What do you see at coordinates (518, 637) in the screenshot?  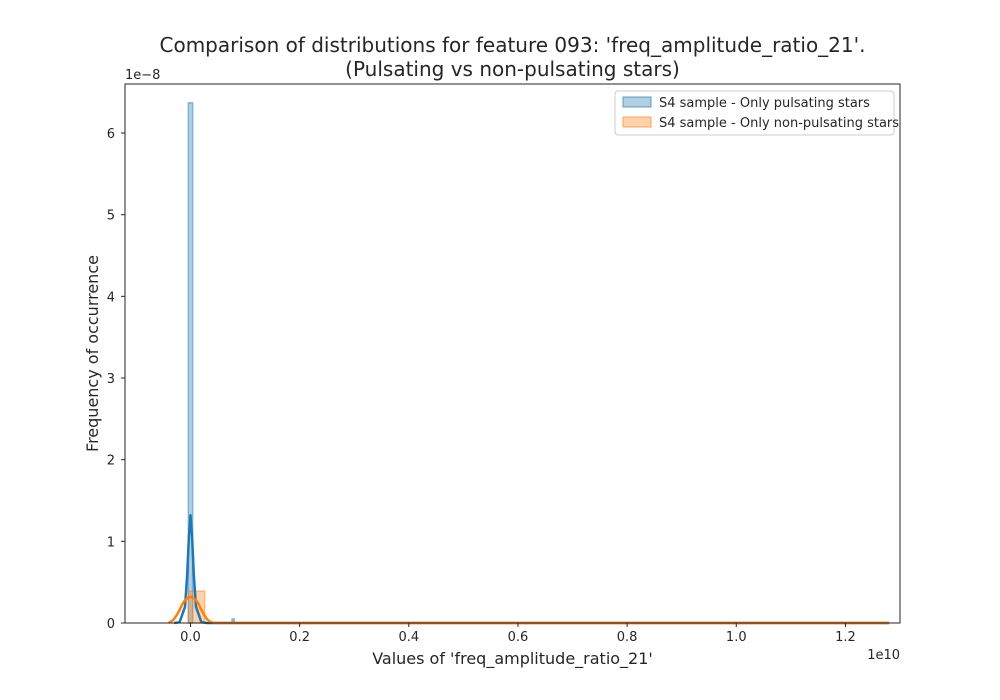 I see `x-tick-label: 0.6` at bounding box center [518, 637].